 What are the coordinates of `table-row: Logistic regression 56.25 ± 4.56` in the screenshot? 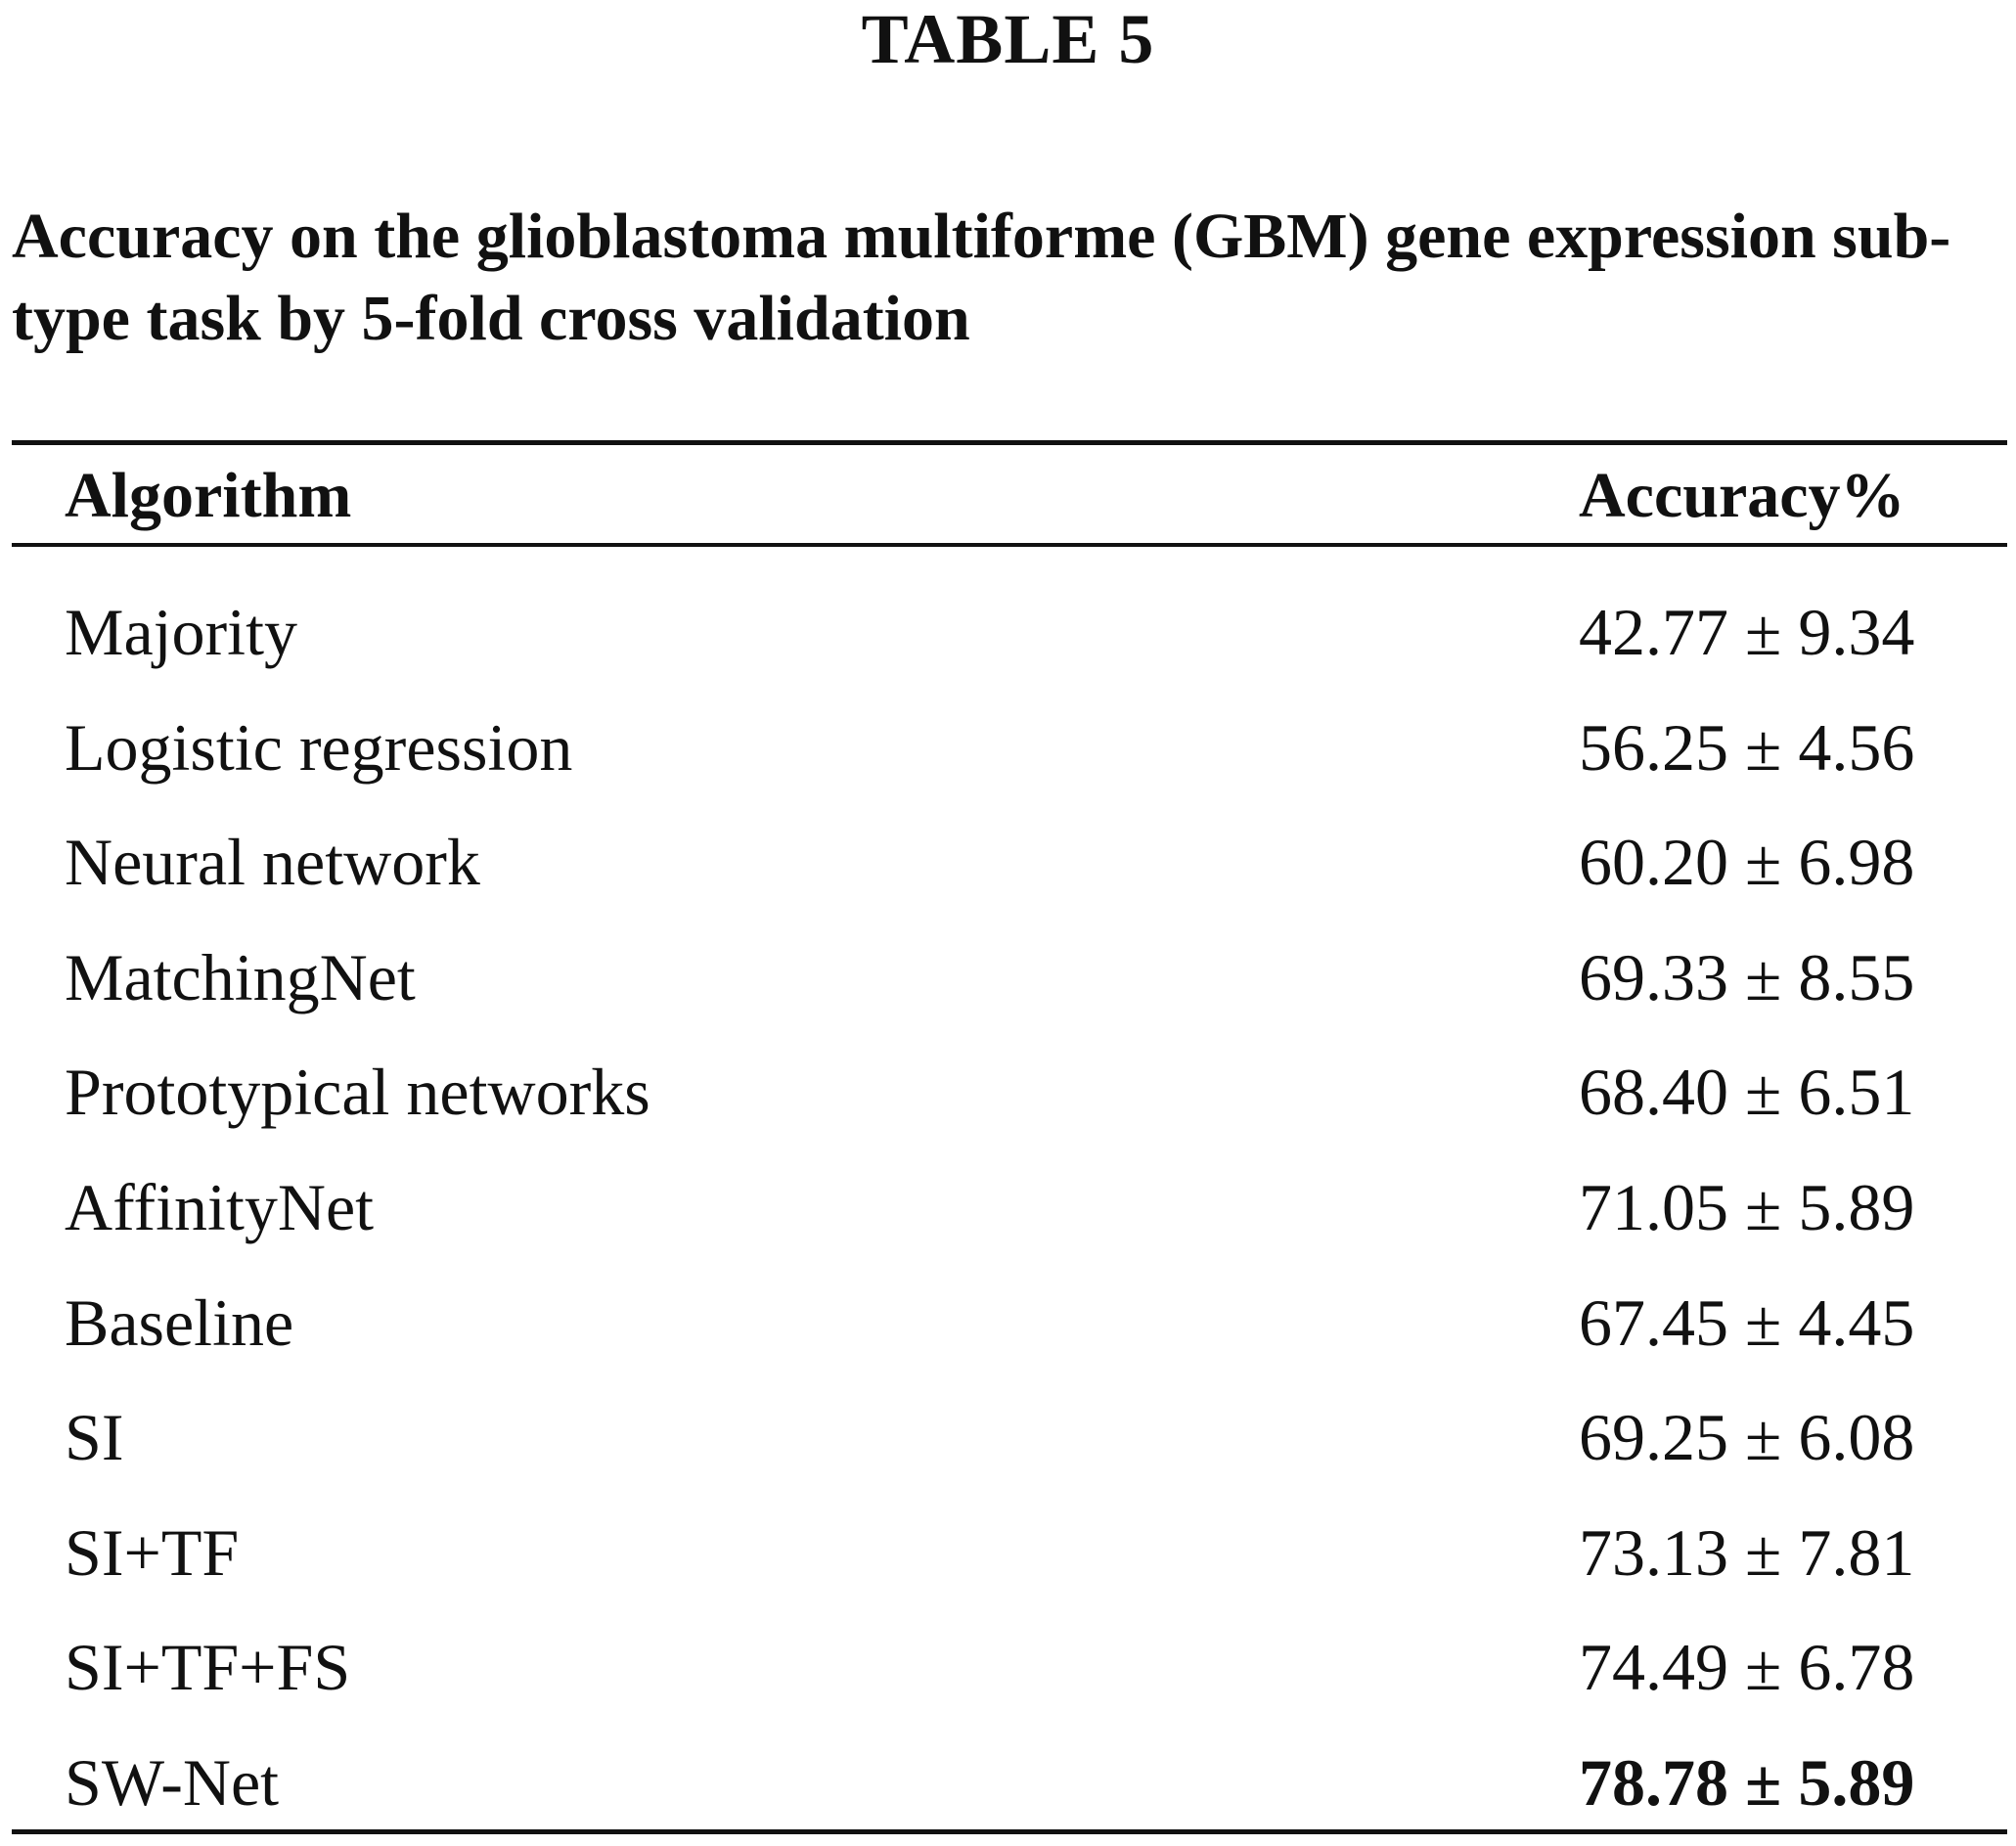 It's located at (1008, 747).